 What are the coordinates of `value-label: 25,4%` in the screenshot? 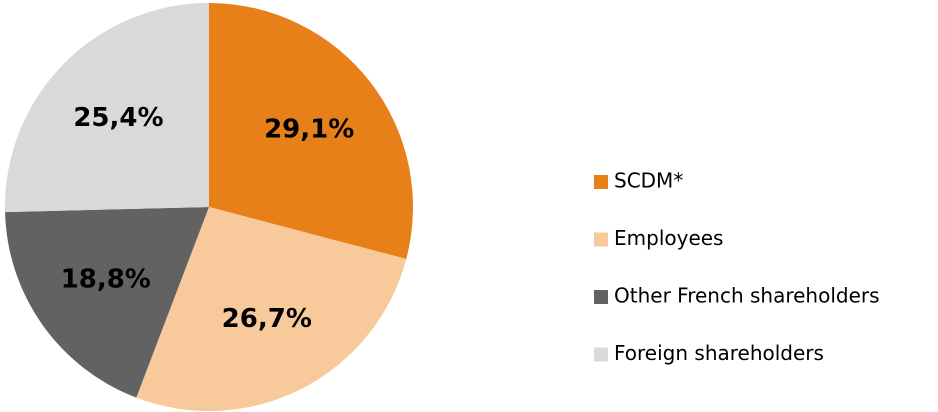 It's located at (118, 118).